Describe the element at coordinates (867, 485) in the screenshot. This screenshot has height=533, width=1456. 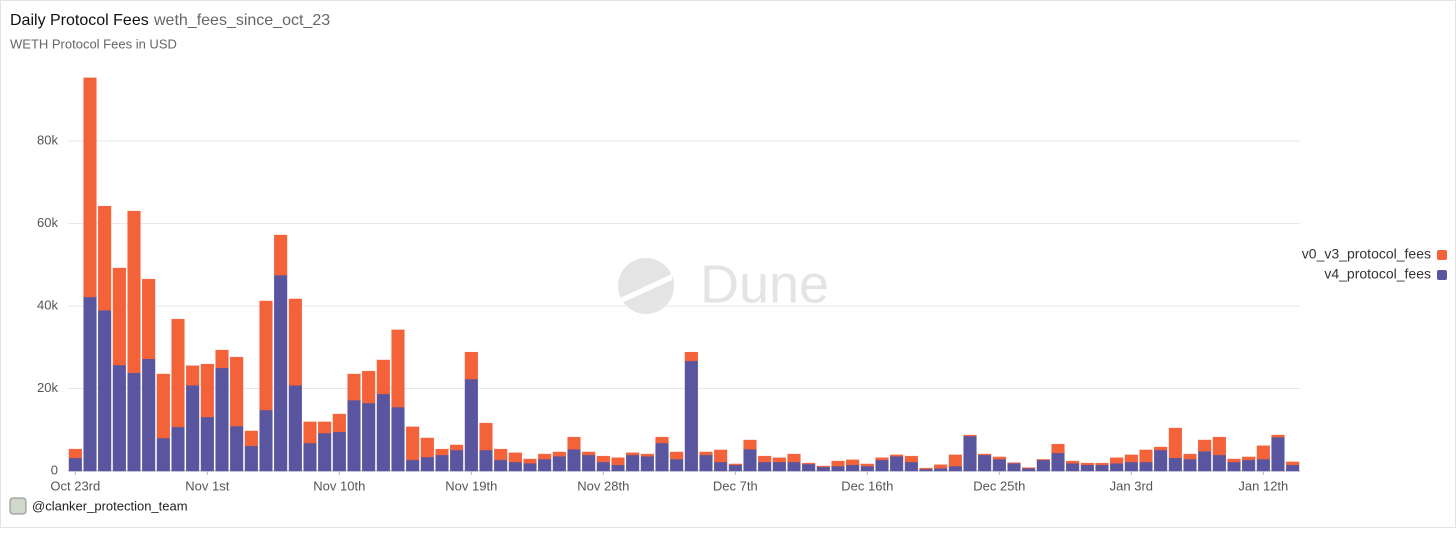
I see `x-tick-label: Dec 16th` at that location.